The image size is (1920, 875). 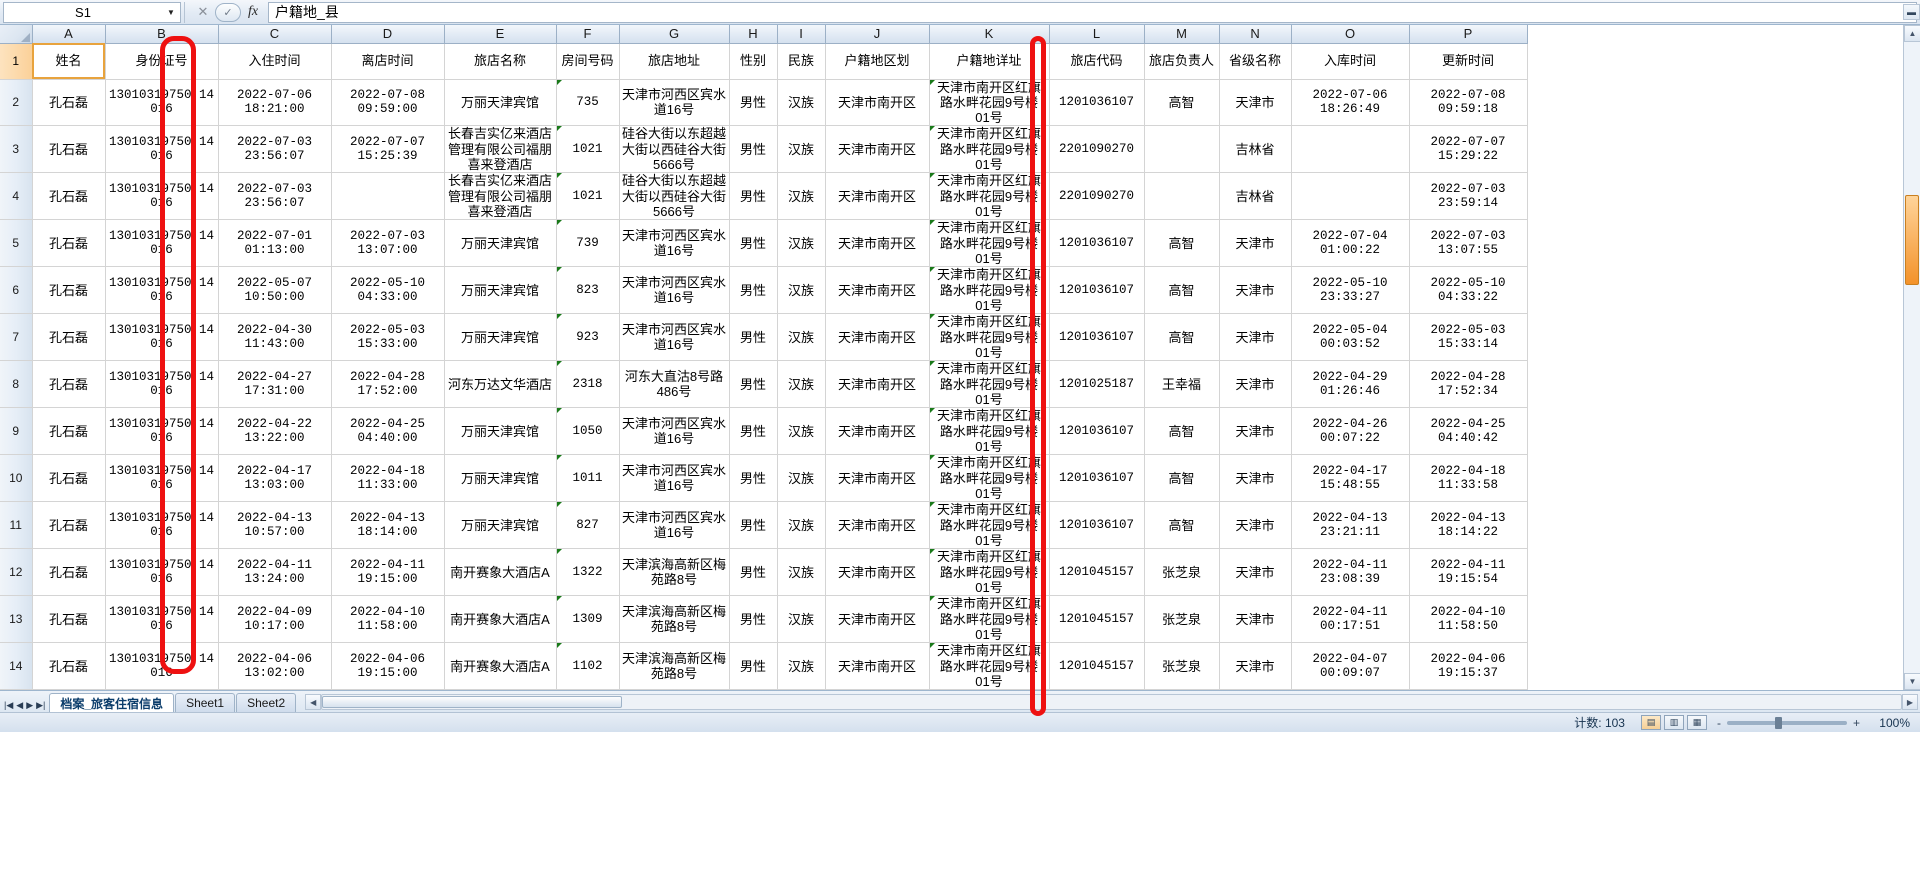 What do you see at coordinates (500, 666) in the screenshot?
I see `cell-hotel: 南开赛象大酒店A` at bounding box center [500, 666].